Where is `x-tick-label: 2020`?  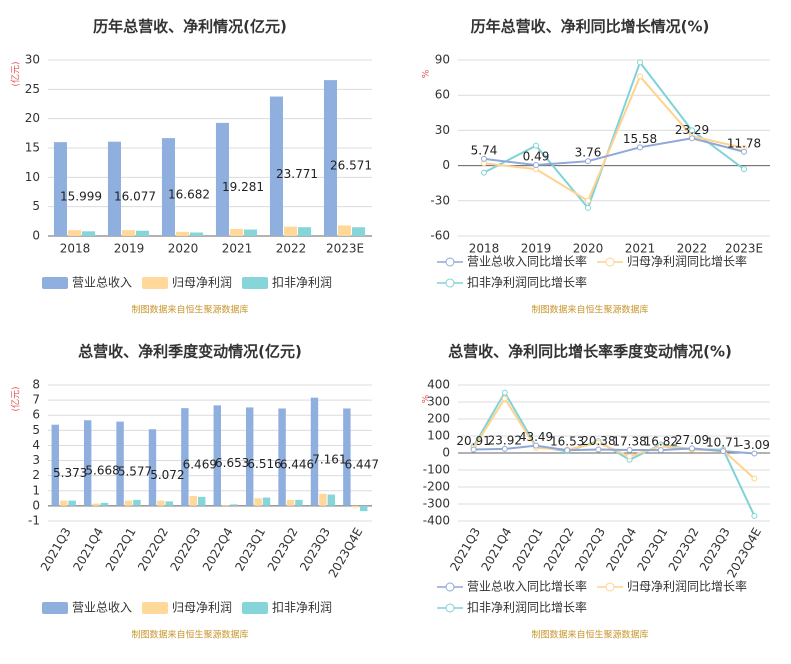
x-tick-label: 2020 is located at coordinates (183, 249).